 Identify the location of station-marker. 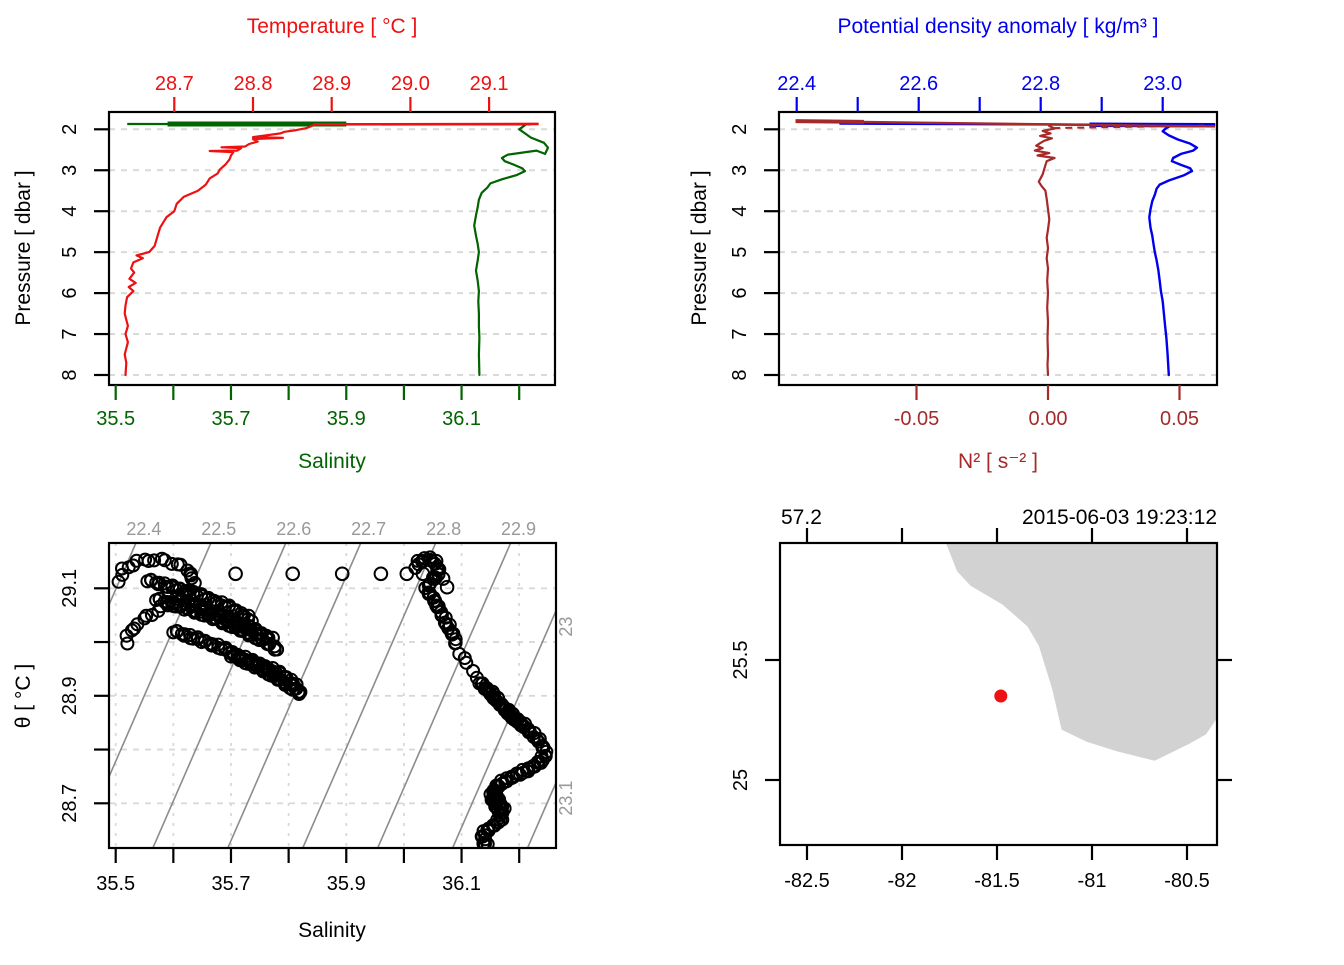
(1000, 696).